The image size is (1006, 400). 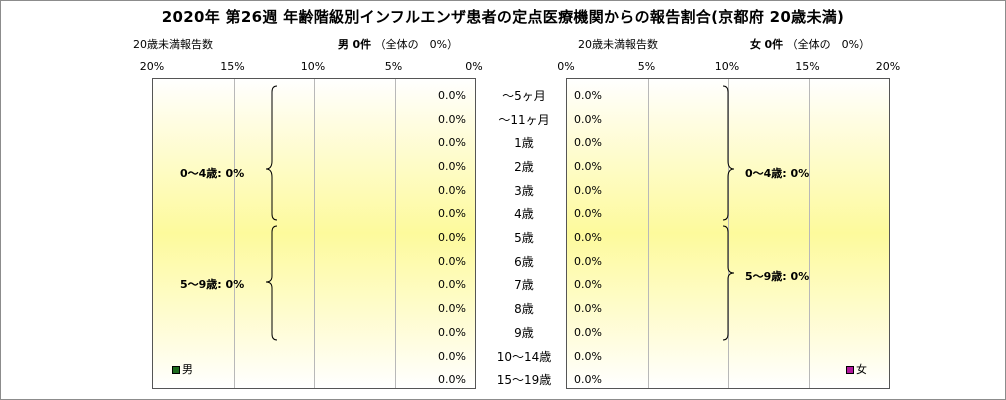 What do you see at coordinates (828, 44) in the screenshot?
I see `female-share: （全体の 0%）` at bounding box center [828, 44].